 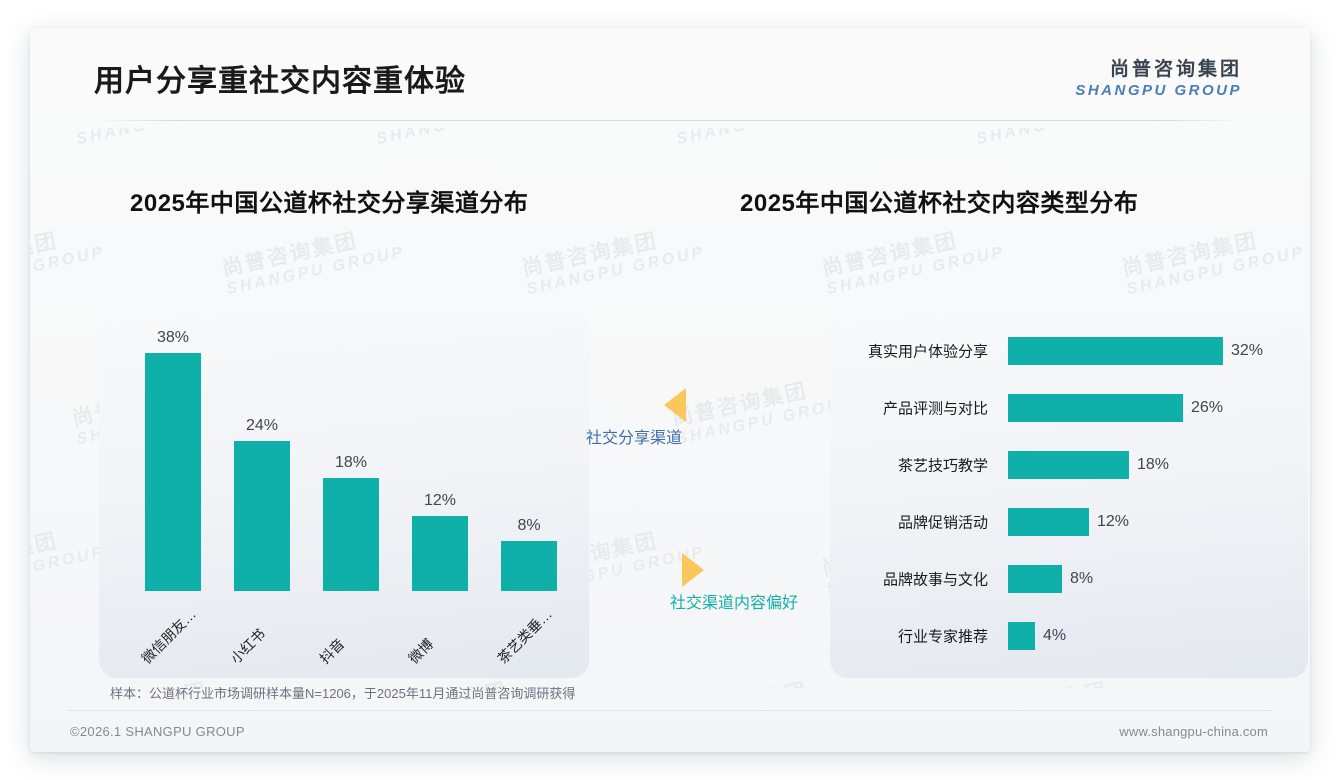 I want to click on header-divider, so click(x=670, y=120).